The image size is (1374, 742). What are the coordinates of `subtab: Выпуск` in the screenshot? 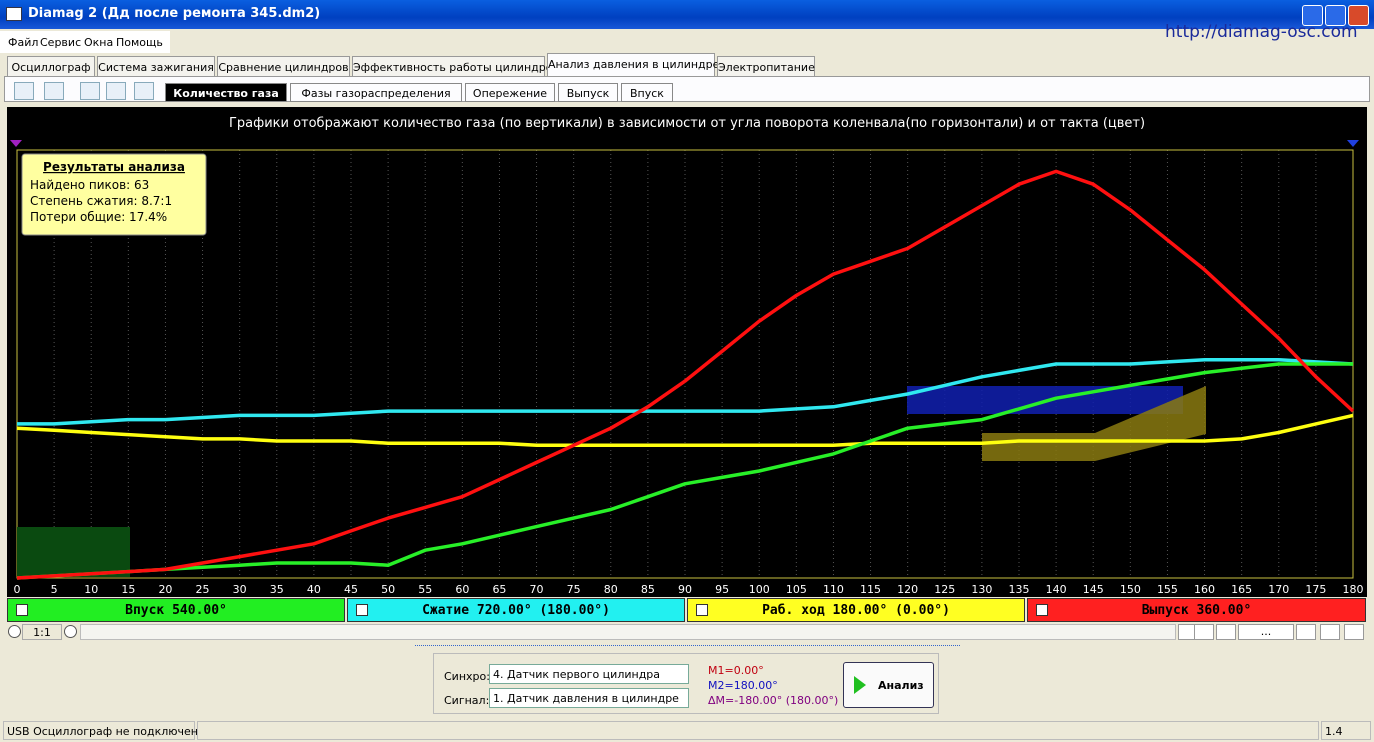 It's located at (588, 92).